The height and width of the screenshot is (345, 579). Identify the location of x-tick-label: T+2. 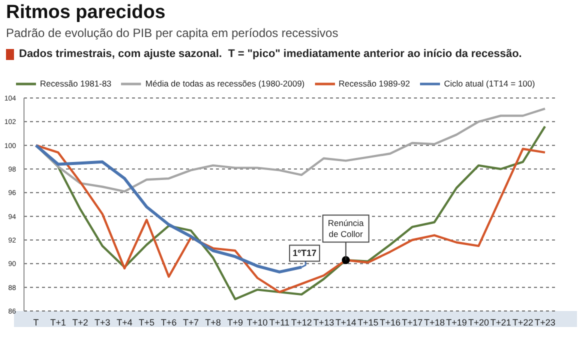
(80, 322).